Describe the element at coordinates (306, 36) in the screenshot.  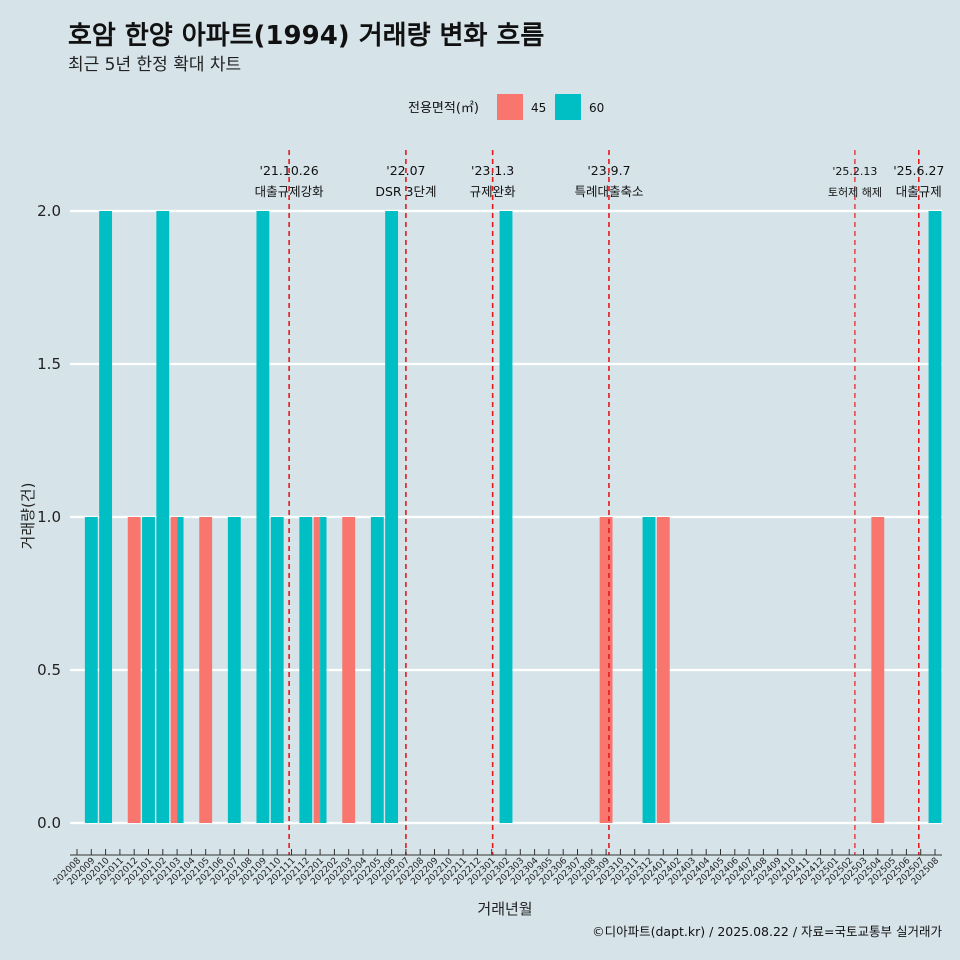
I see `chart-title: 호암 한양 아파트(1994) 거래량 변화 흐름` at that location.